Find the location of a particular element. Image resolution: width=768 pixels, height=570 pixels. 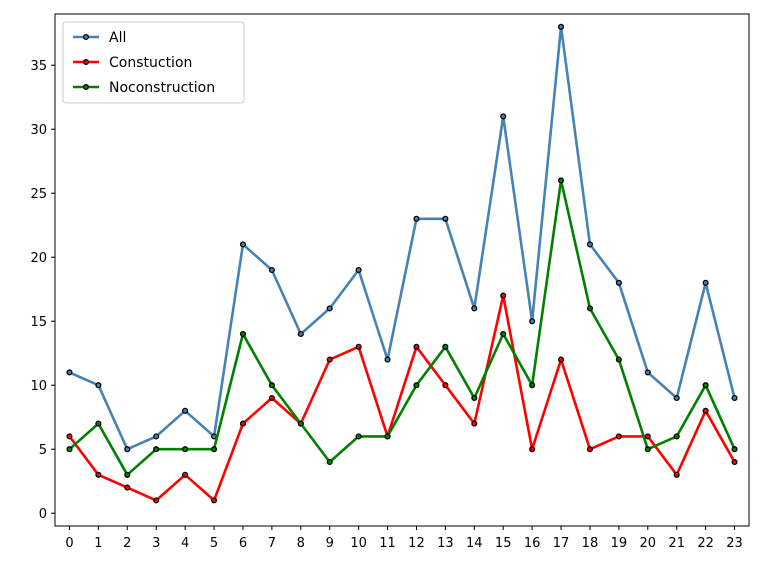

x-tick-label: 17 is located at coordinates (561, 543).